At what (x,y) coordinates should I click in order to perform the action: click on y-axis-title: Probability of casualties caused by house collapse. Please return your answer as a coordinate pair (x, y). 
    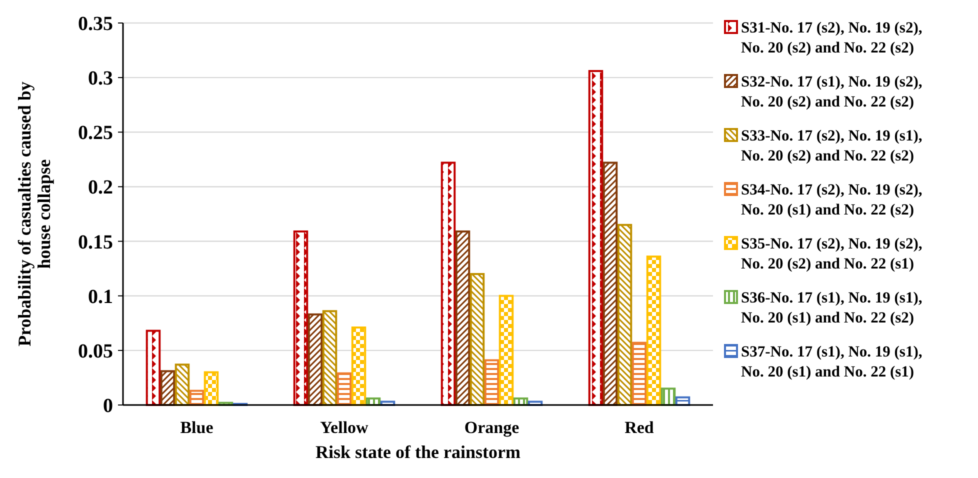
    Looking at the image, I should click on (34, 214).